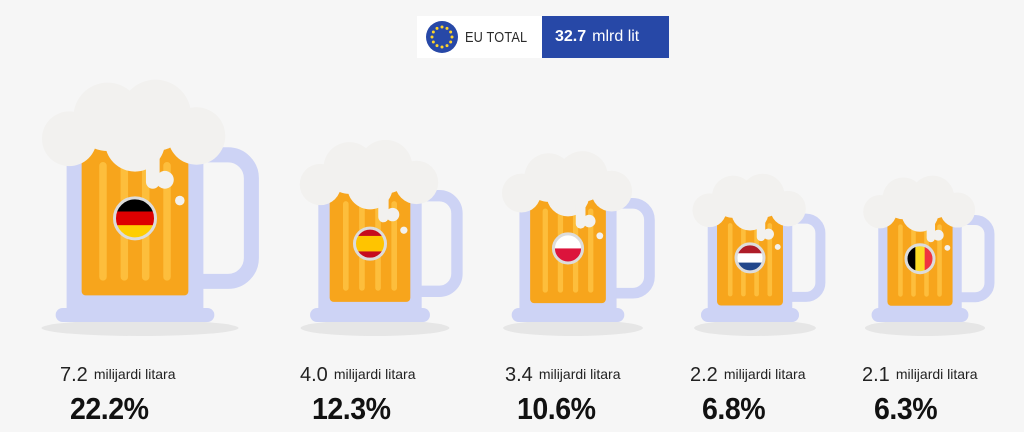  Describe the element at coordinates (442, 37) in the screenshot. I see `eu-flag-icon` at that location.